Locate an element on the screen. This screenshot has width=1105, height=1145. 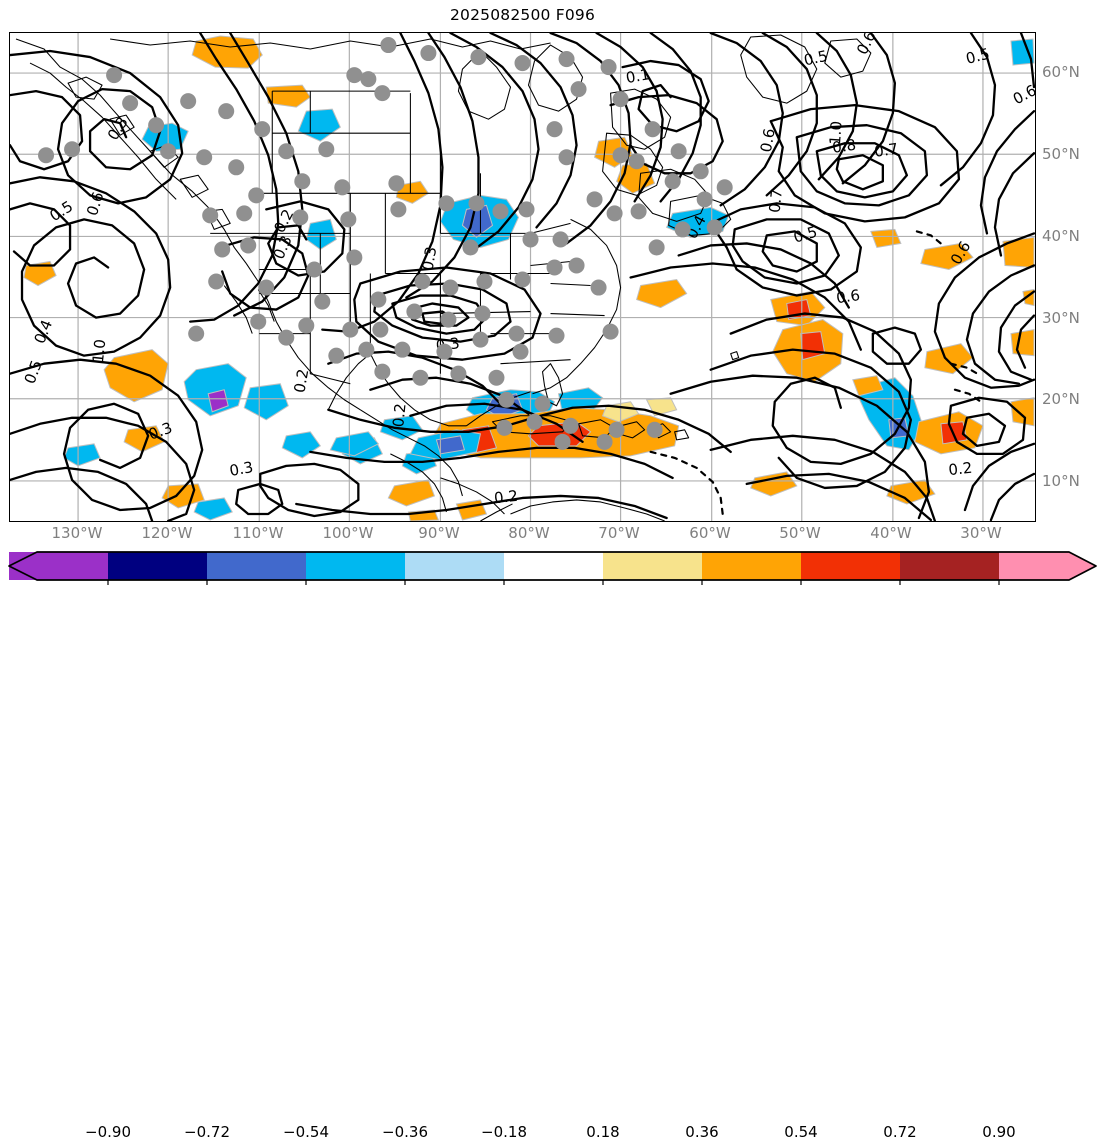
x-tick-9: 40°W is located at coordinates (891, 533).